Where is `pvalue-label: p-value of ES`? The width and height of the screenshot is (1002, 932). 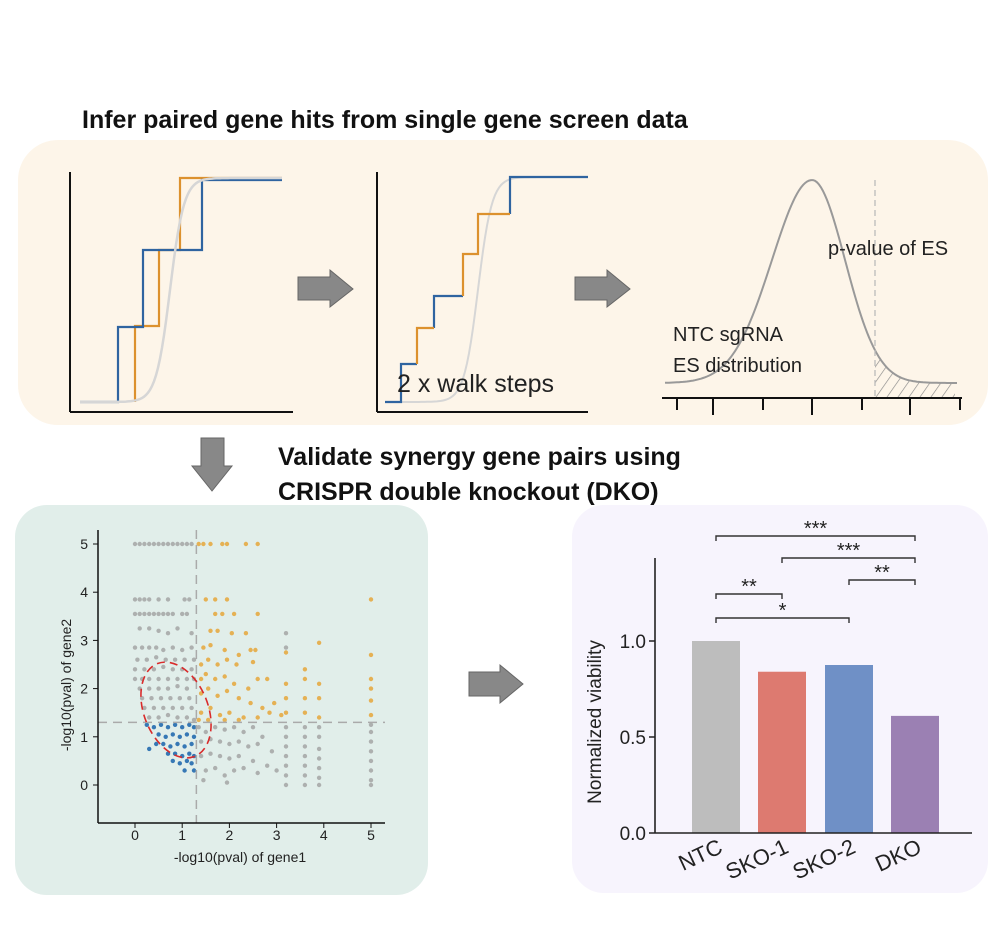 pvalue-label: p-value of ES is located at coordinates (888, 249).